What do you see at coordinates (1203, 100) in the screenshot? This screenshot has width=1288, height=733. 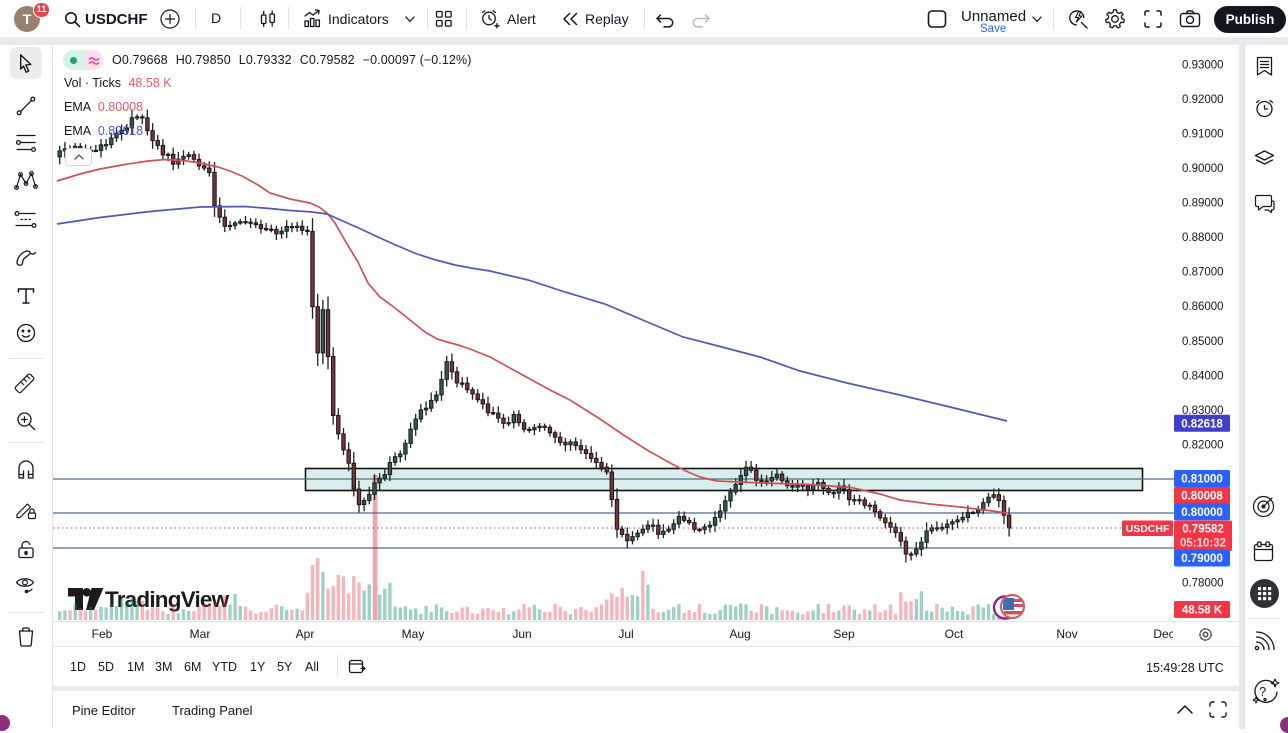 I see `svg-text: 0.92000` at bounding box center [1203, 100].